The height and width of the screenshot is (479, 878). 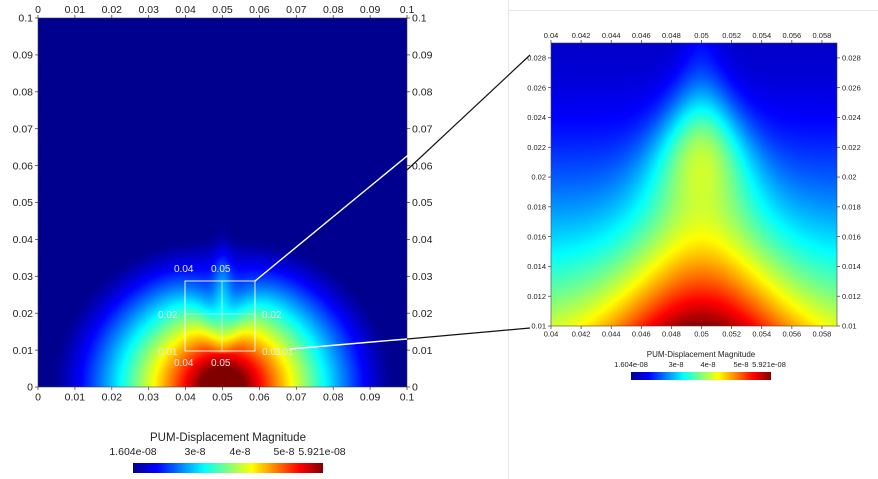 What do you see at coordinates (422, 129) in the screenshot?
I see `main-y-tick-label-right: 0.07` at bounding box center [422, 129].